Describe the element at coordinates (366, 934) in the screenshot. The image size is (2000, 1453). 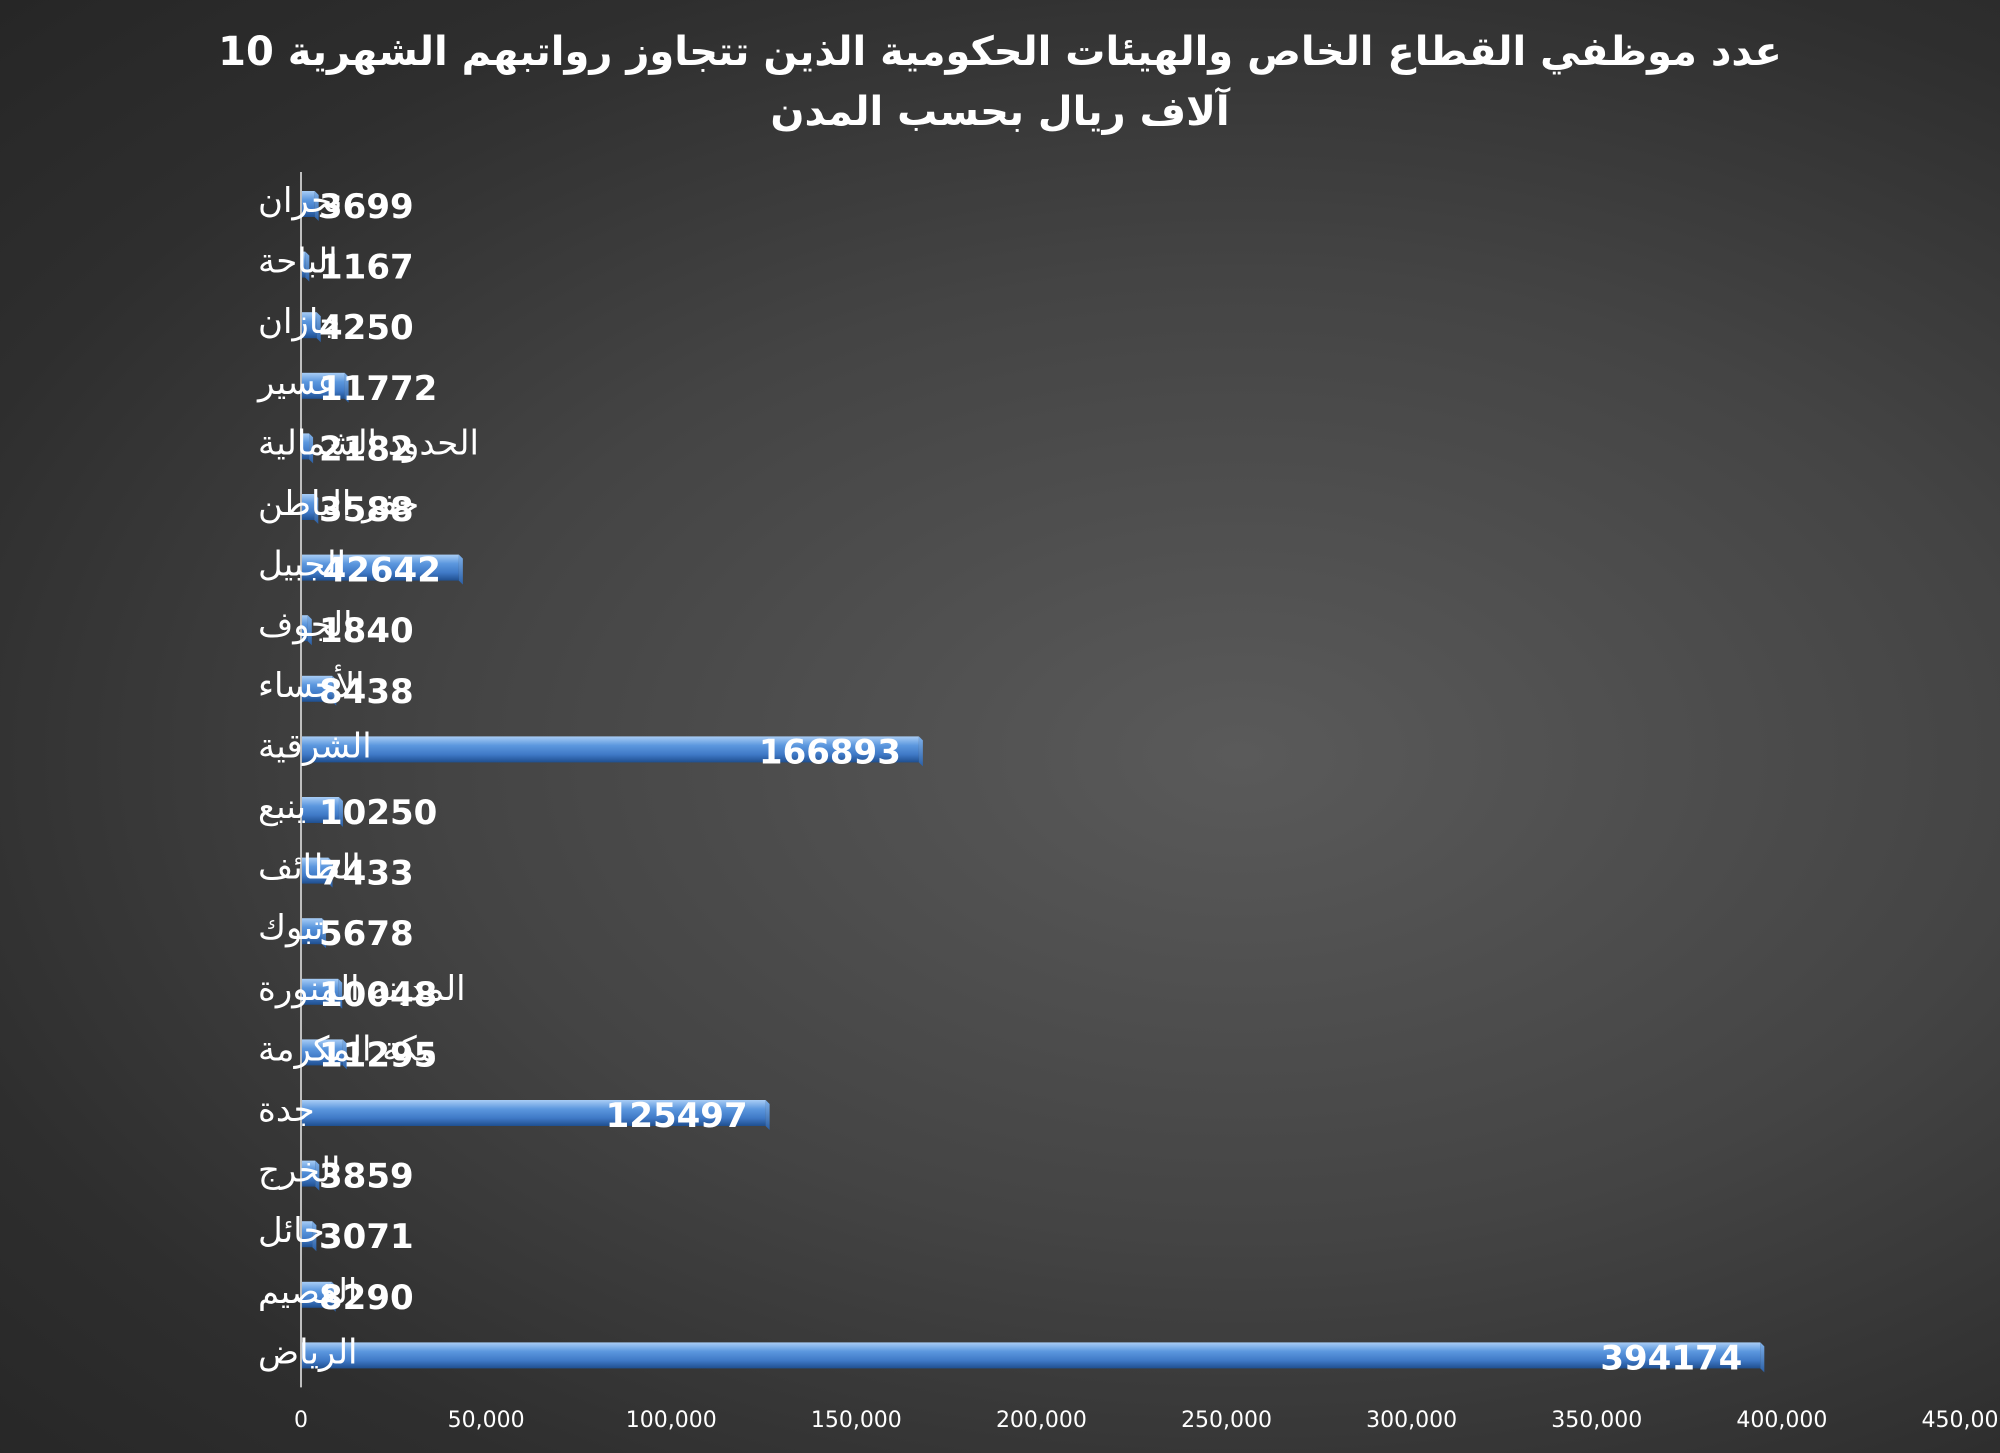
I see `data-label: 5678` at that location.